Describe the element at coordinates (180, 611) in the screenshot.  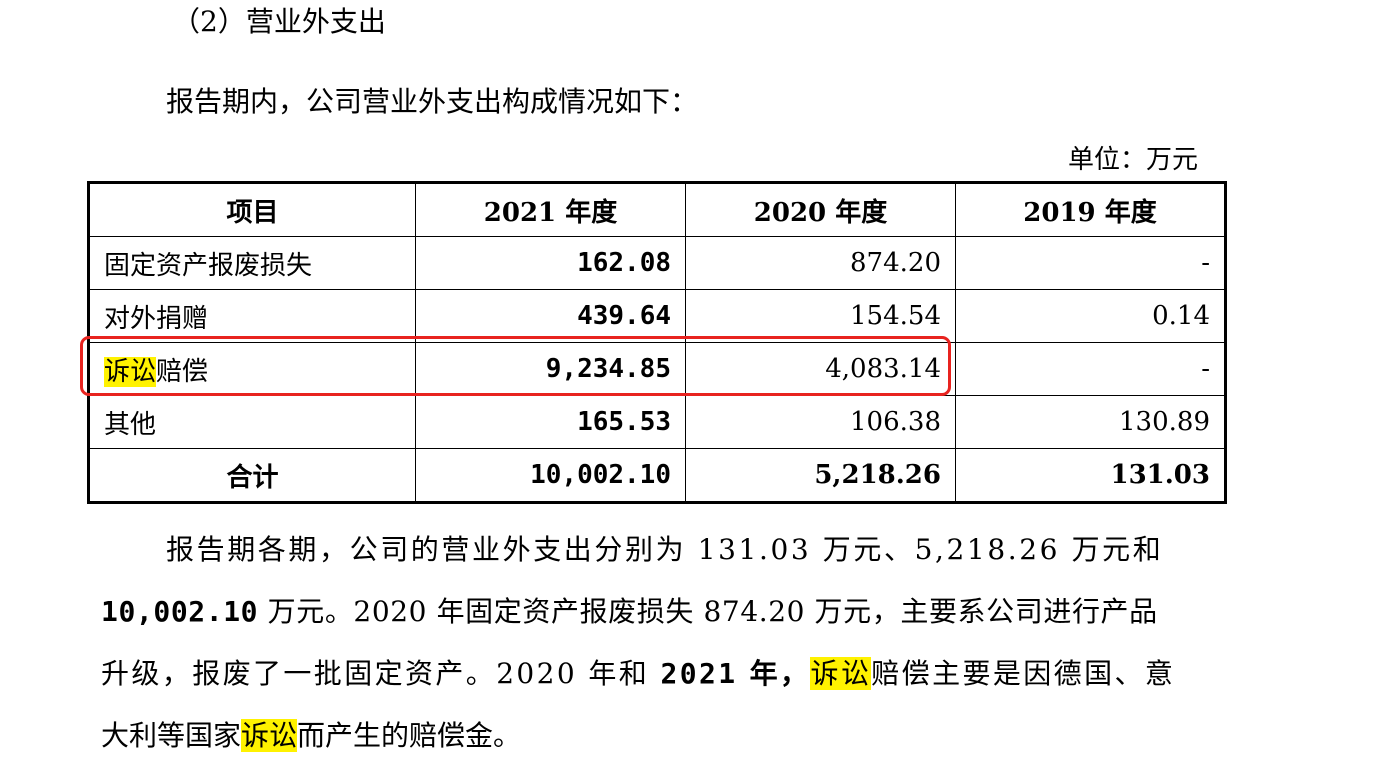
I see `bold-amount: 10,002.10` at that location.